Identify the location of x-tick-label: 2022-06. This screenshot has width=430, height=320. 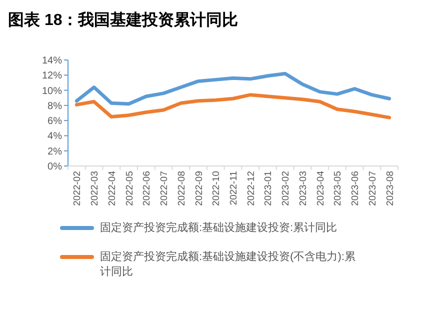
(147, 188).